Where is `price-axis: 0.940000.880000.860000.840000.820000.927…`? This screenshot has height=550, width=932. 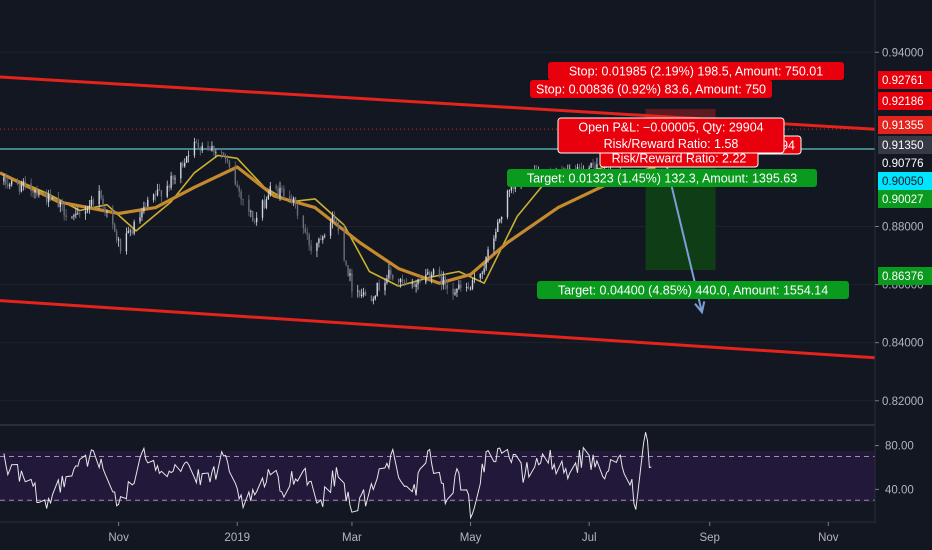
price-axis: 0.940000.880000.860000.840000.820000.927… is located at coordinates (903, 227).